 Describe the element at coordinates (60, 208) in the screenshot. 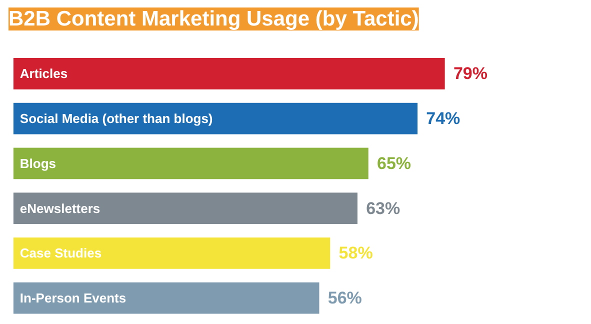

I see `y-tick-label: eNewsletters` at that location.